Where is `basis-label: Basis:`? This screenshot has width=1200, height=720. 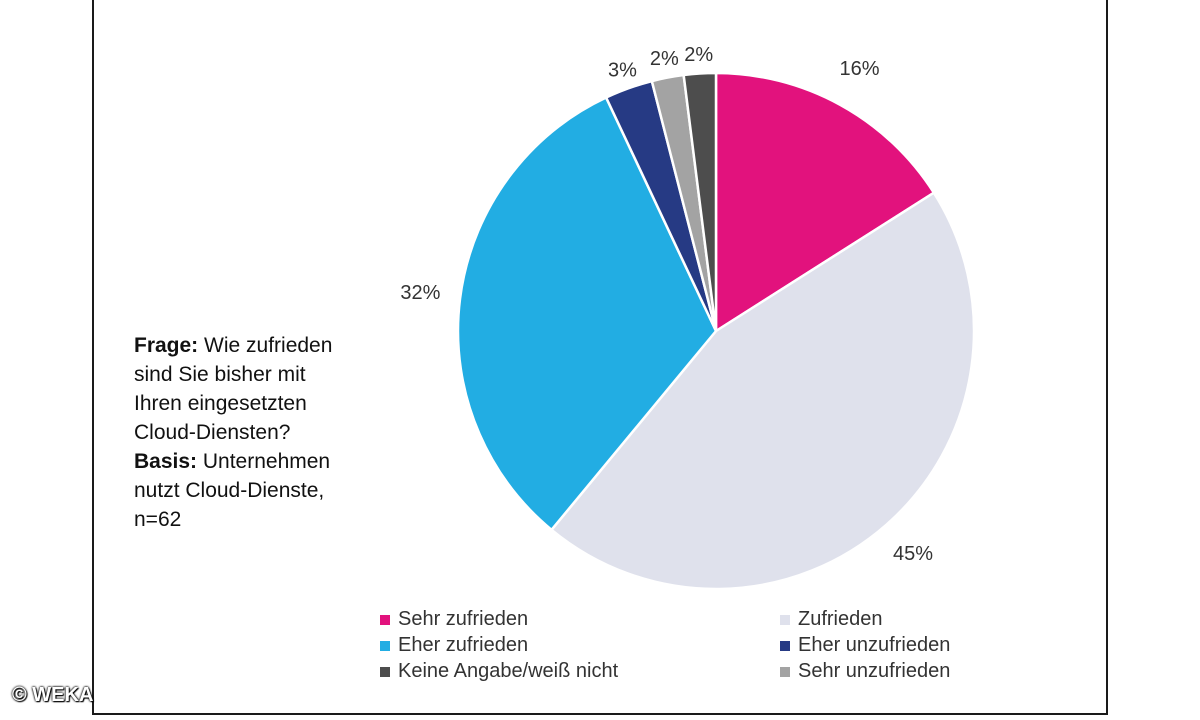 basis-label: Basis: is located at coordinates (166, 461).